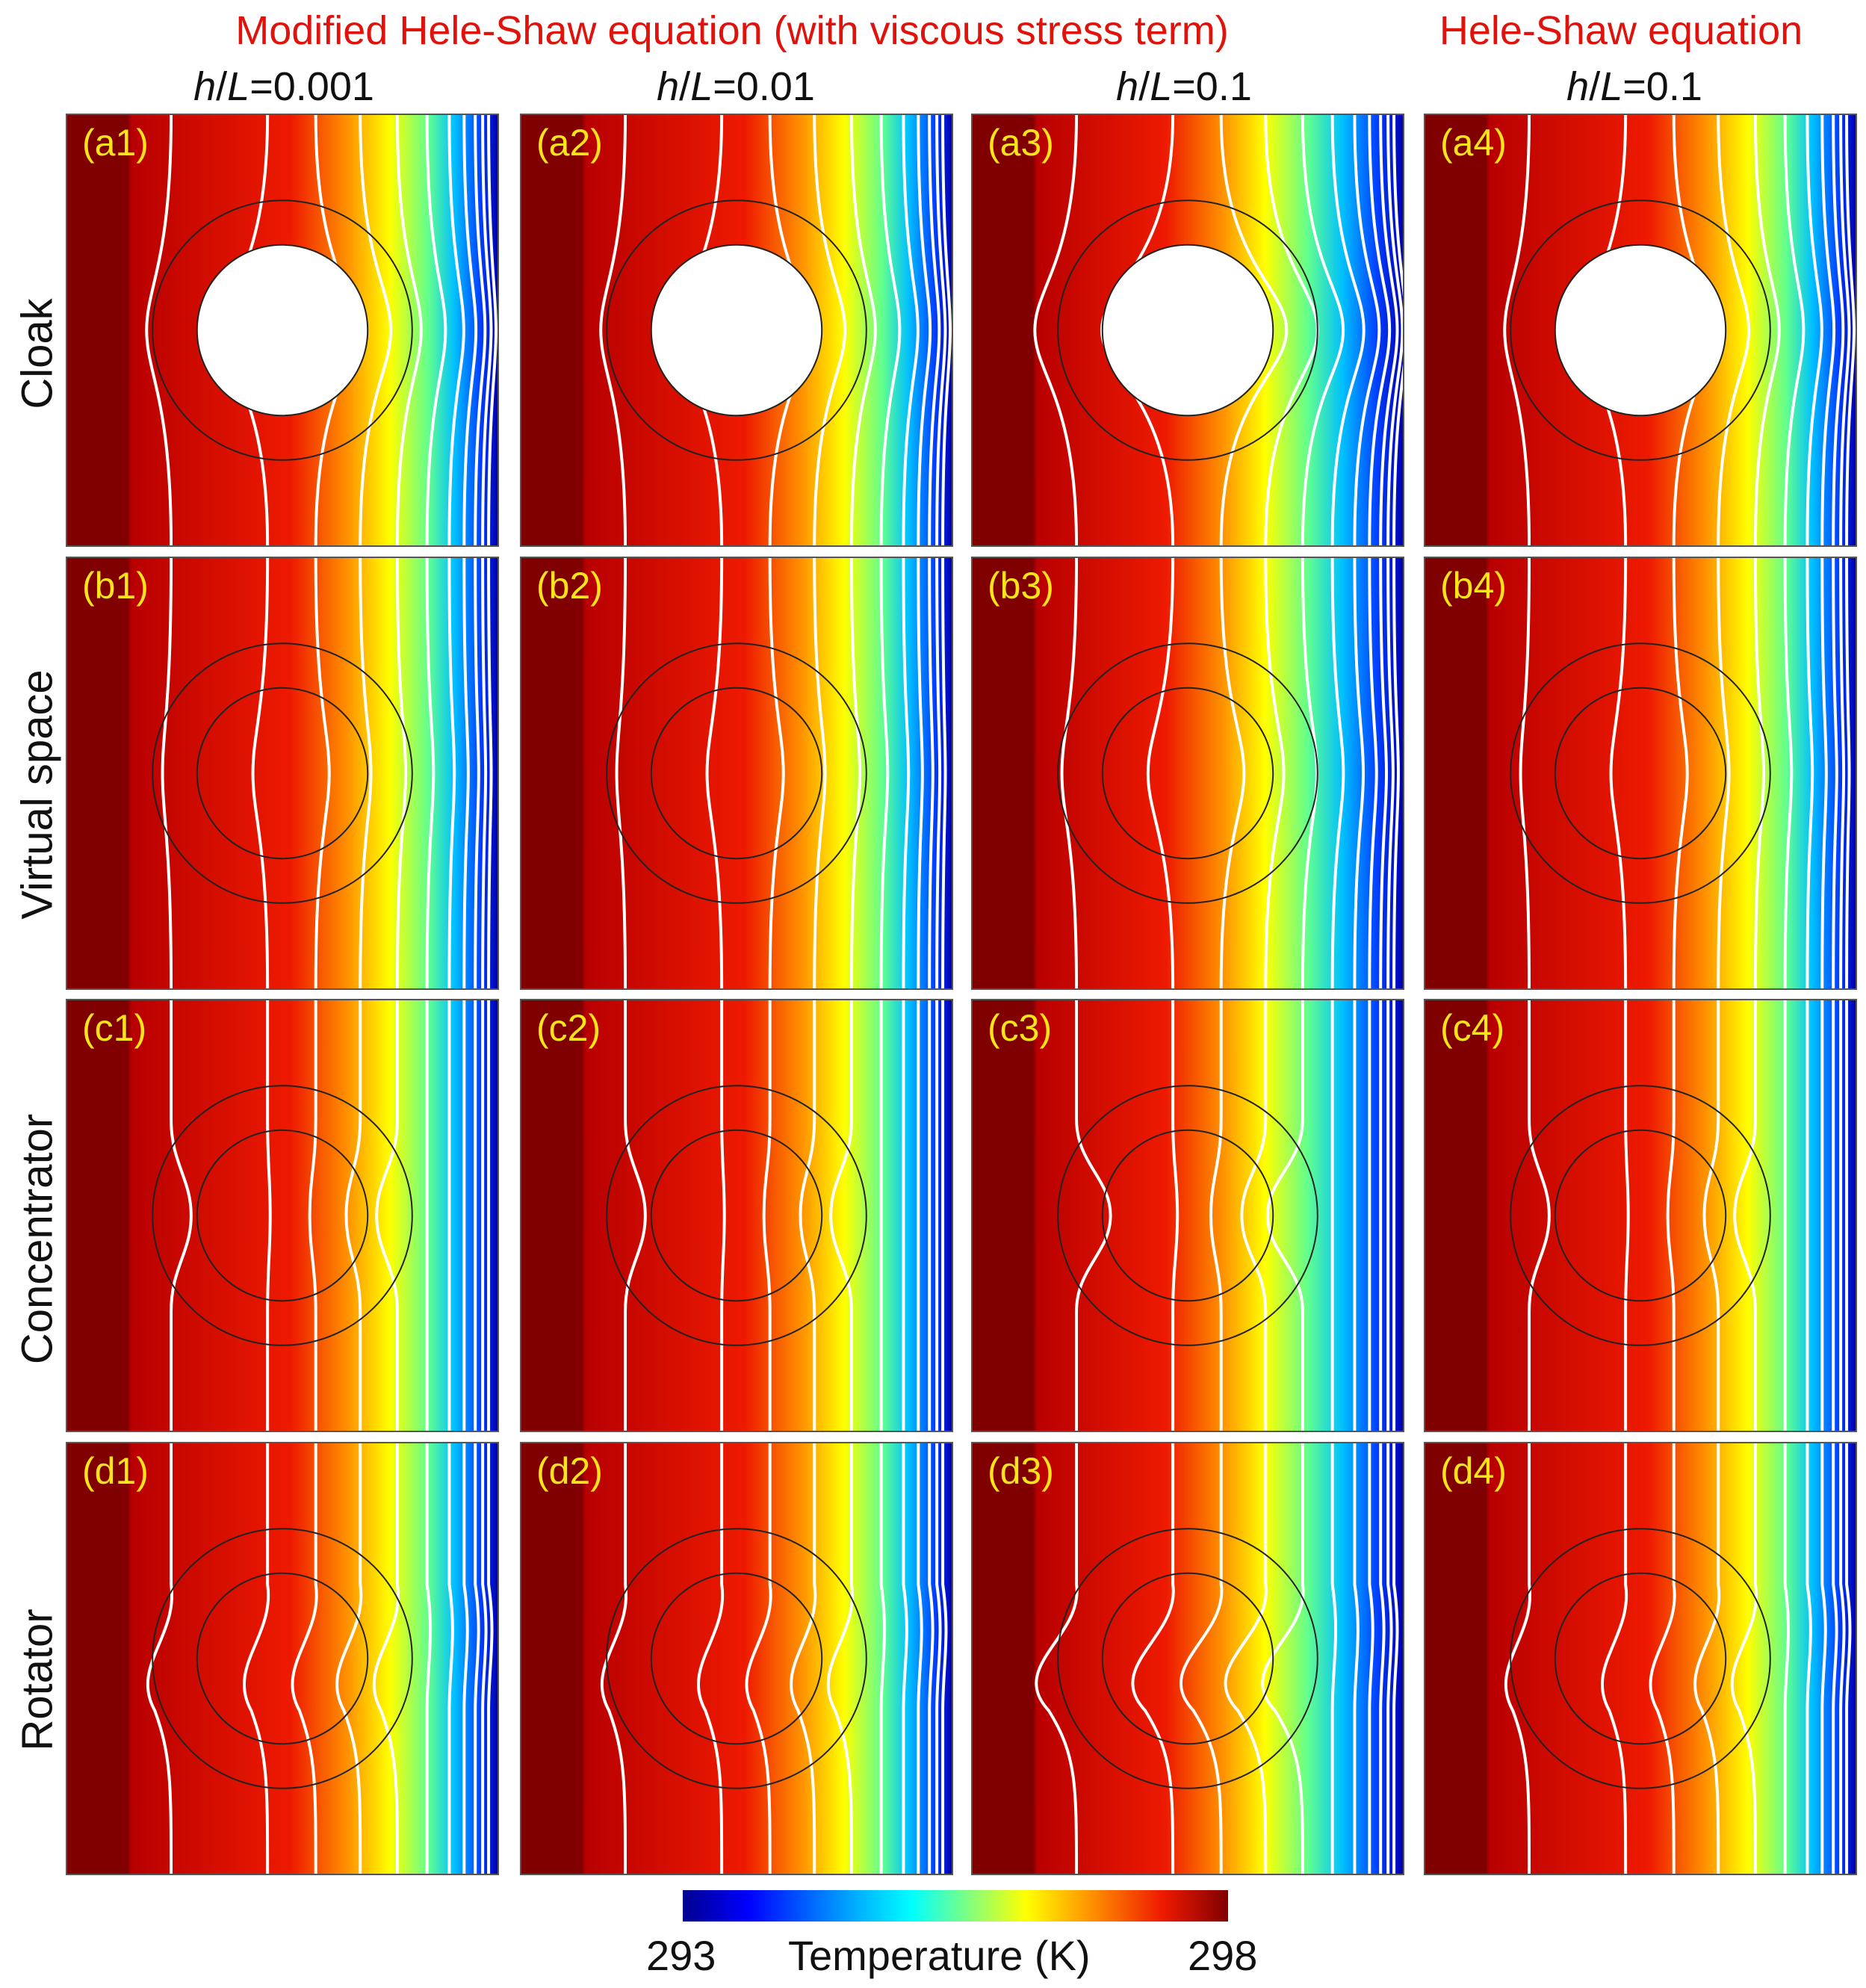  Describe the element at coordinates (568, 1028) in the screenshot. I see `panel-label: (c2)` at that location.